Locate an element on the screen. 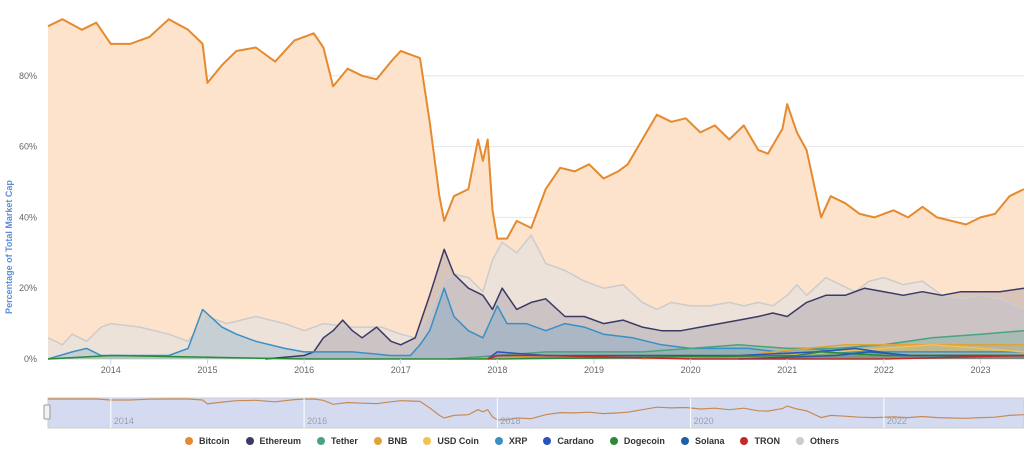 This screenshot has width=1024, height=458. y-axis-ticks: 0% 20% 40% 60% 80% is located at coordinates (28, 217).